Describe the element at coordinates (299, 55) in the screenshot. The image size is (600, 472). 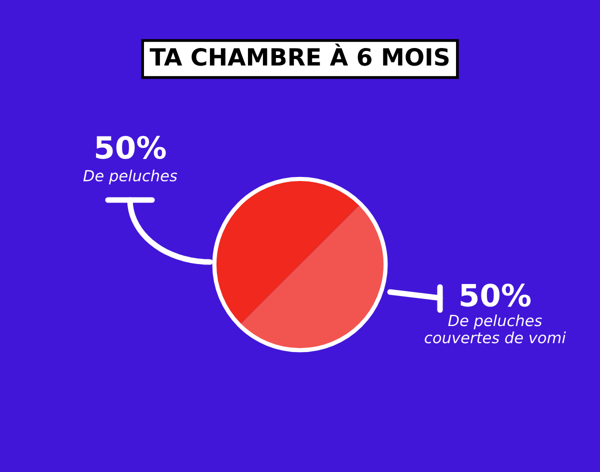
I see `chart-title: TA CHAMBRE À 6 MOIS` at that location.